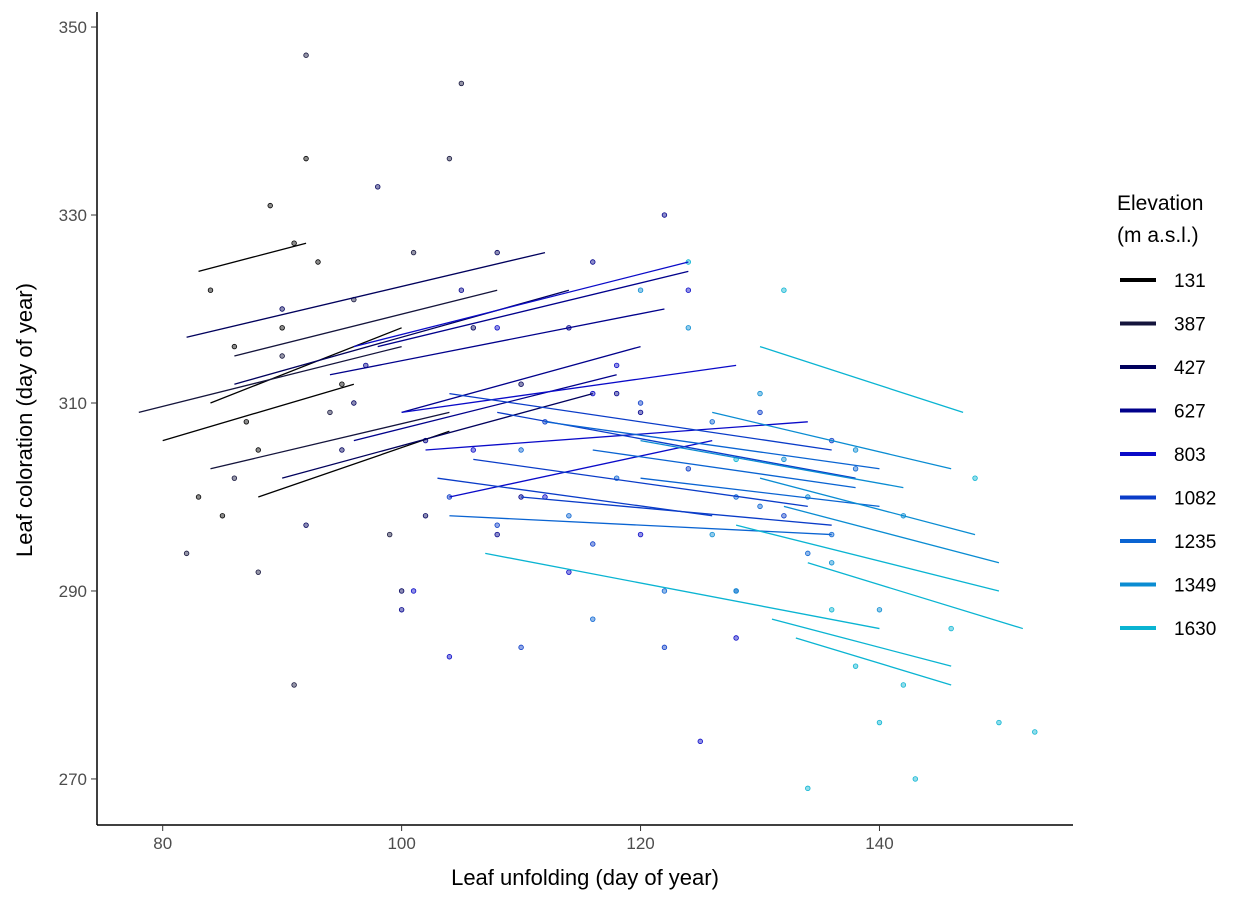 Image resolution: width=1239 pixels, height=899 pixels. I want to click on y-axis-title: Leaf coloration (day of year), so click(24, 420).